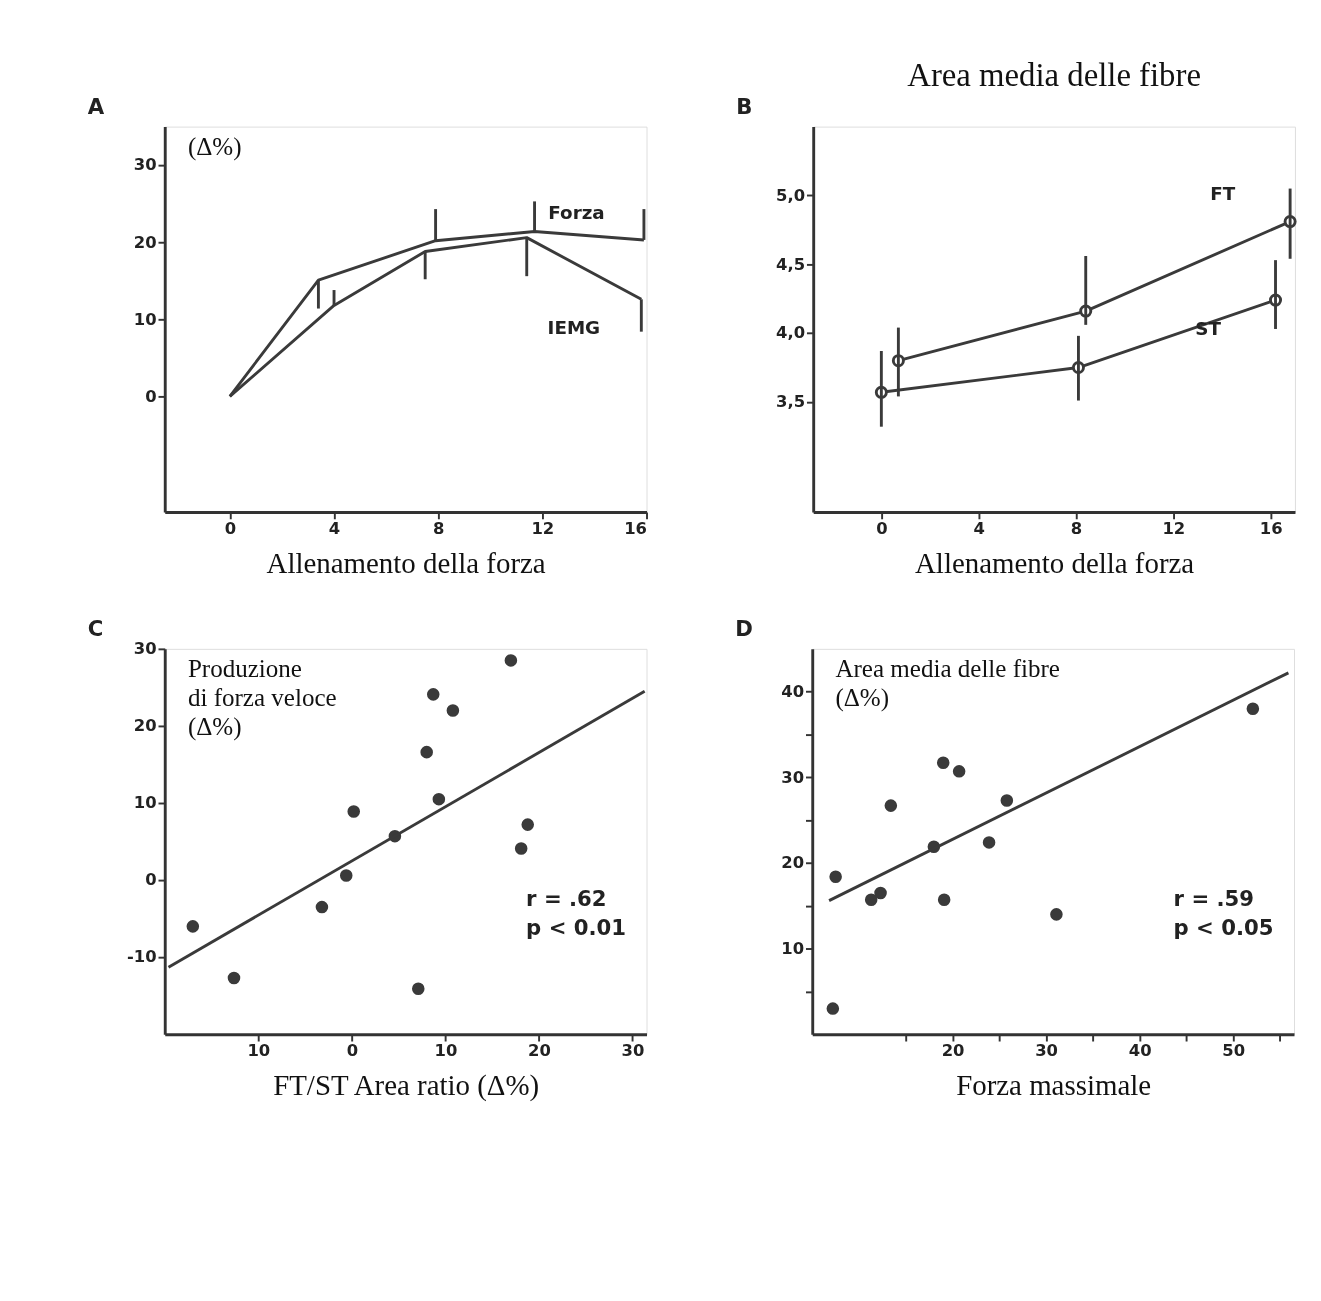 Image resolution: width=1321 pixels, height=1301 pixels. What do you see at coordinates (406, 1086) in the screenshot?
I see `x-axis-title: FT/ST Area ratio (Δ%)` at bounding box center [406, 1086].